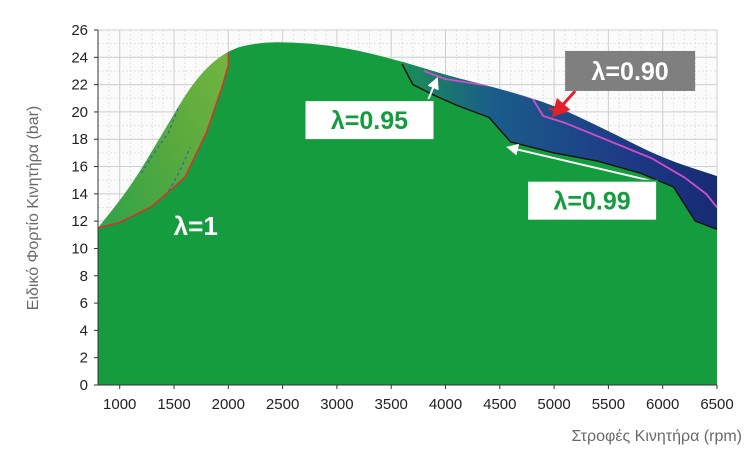 The width and height of the screenshot is (748, 450). Describe the element at coordinates (173, 404) in the screenshot. I see `x-tick-label: 1500` at that location.